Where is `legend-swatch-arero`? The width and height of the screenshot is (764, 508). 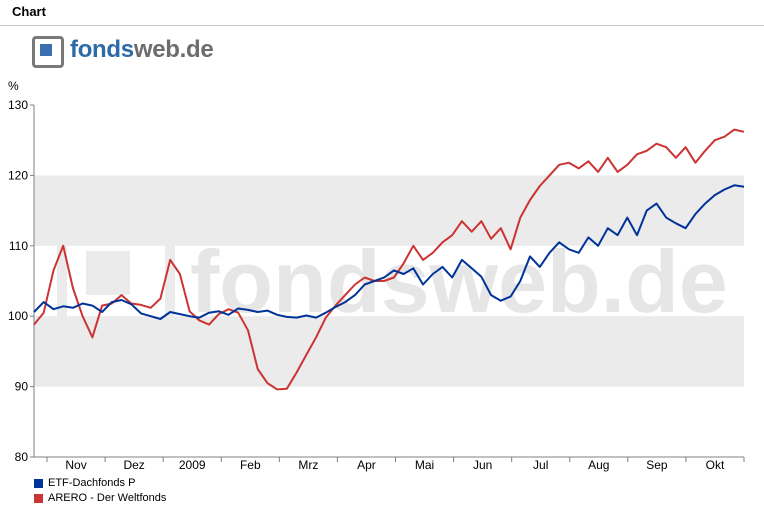
legend-swatch-arero is located at coordinates (38, 498).